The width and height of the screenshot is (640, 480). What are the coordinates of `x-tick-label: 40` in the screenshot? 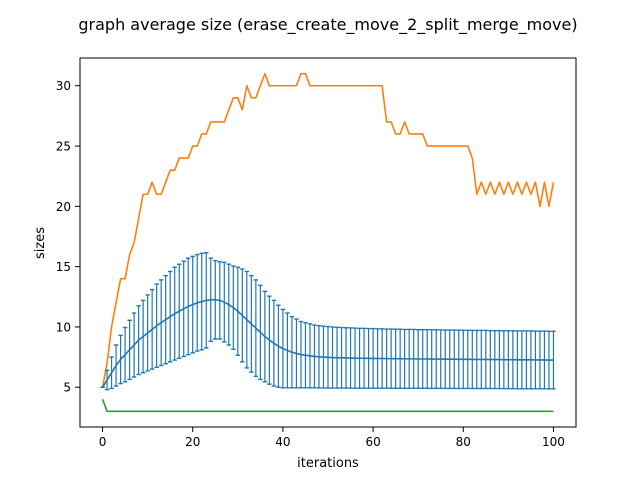 It's located at (282, 442).